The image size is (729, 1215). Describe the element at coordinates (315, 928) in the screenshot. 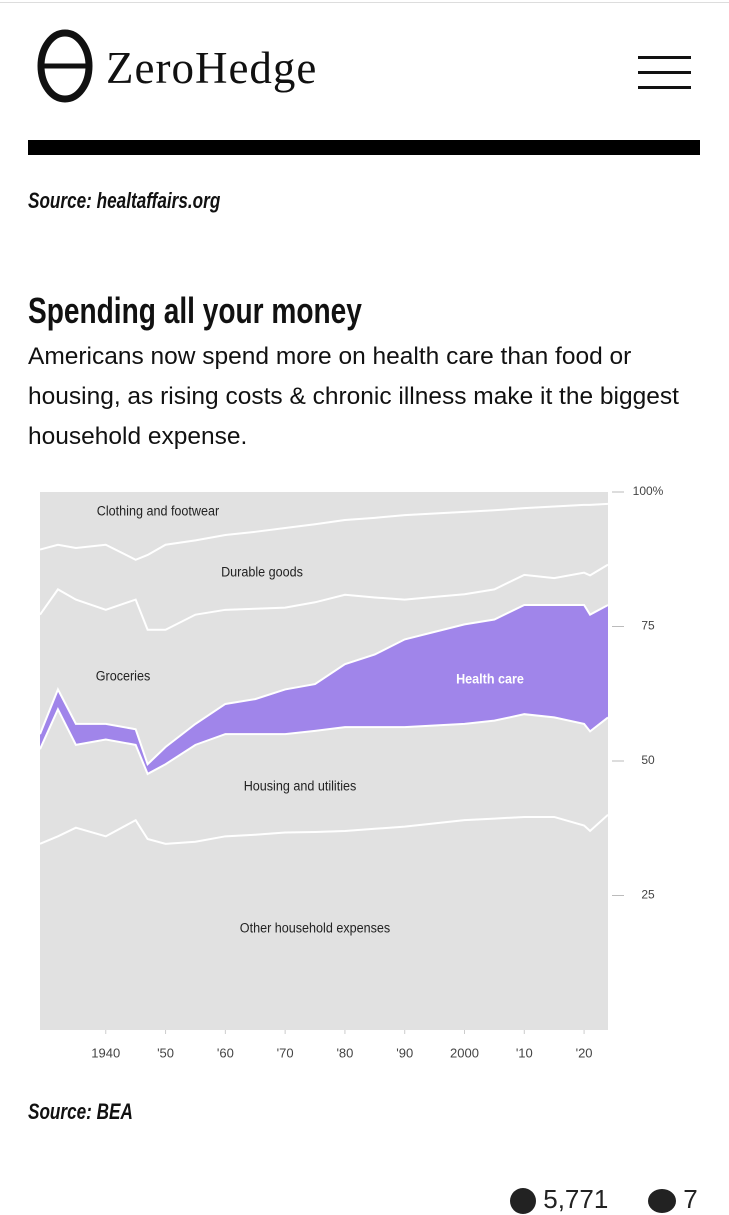

I see `series-label: Other household expenses` at that location.